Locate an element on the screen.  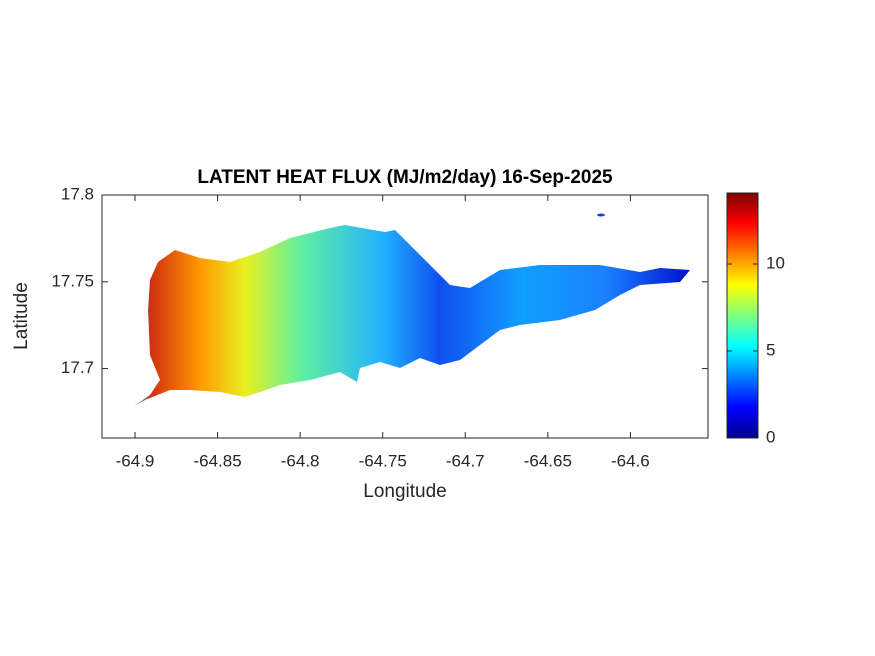
y-axis-label: Latitude is located at coordinates (21, 316).